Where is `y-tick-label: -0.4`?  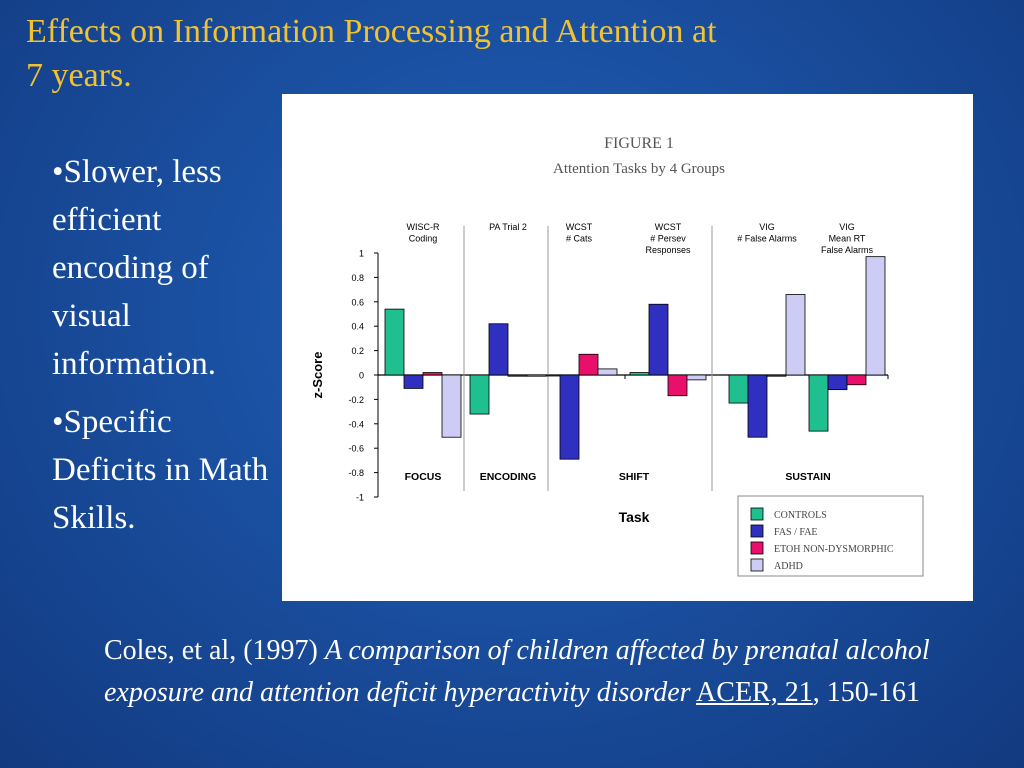
y-tick-label: -0.4 is located at coordinates (356, 424).